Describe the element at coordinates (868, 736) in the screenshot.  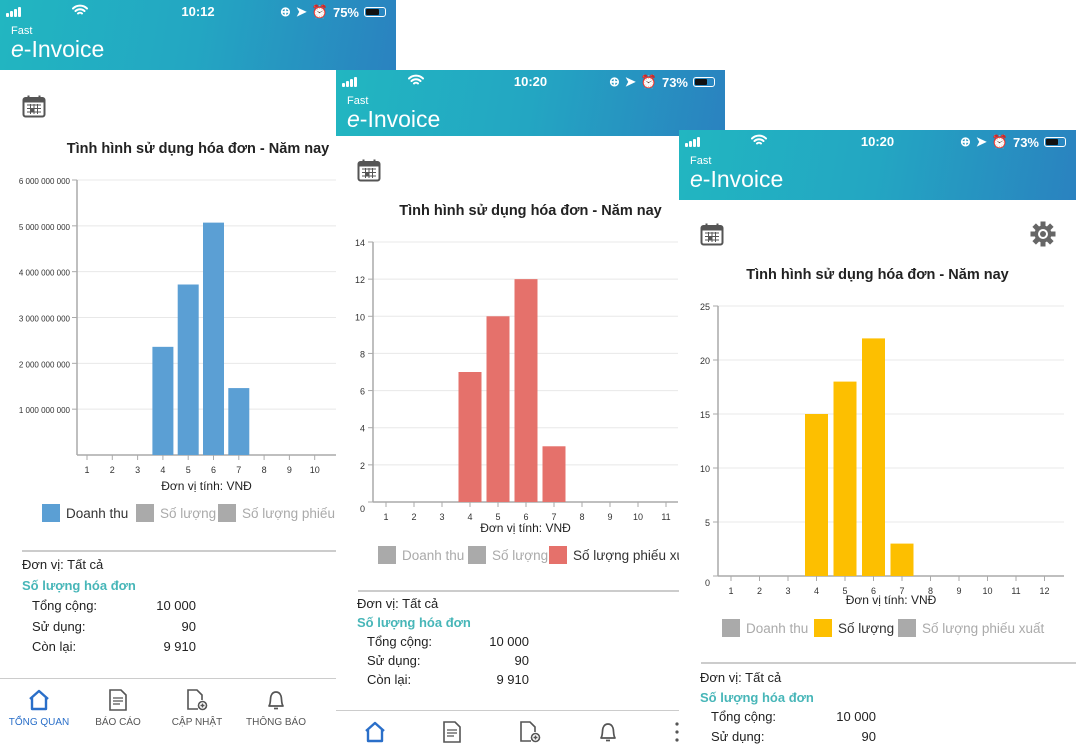
I see `stat-value: 90` at that location.